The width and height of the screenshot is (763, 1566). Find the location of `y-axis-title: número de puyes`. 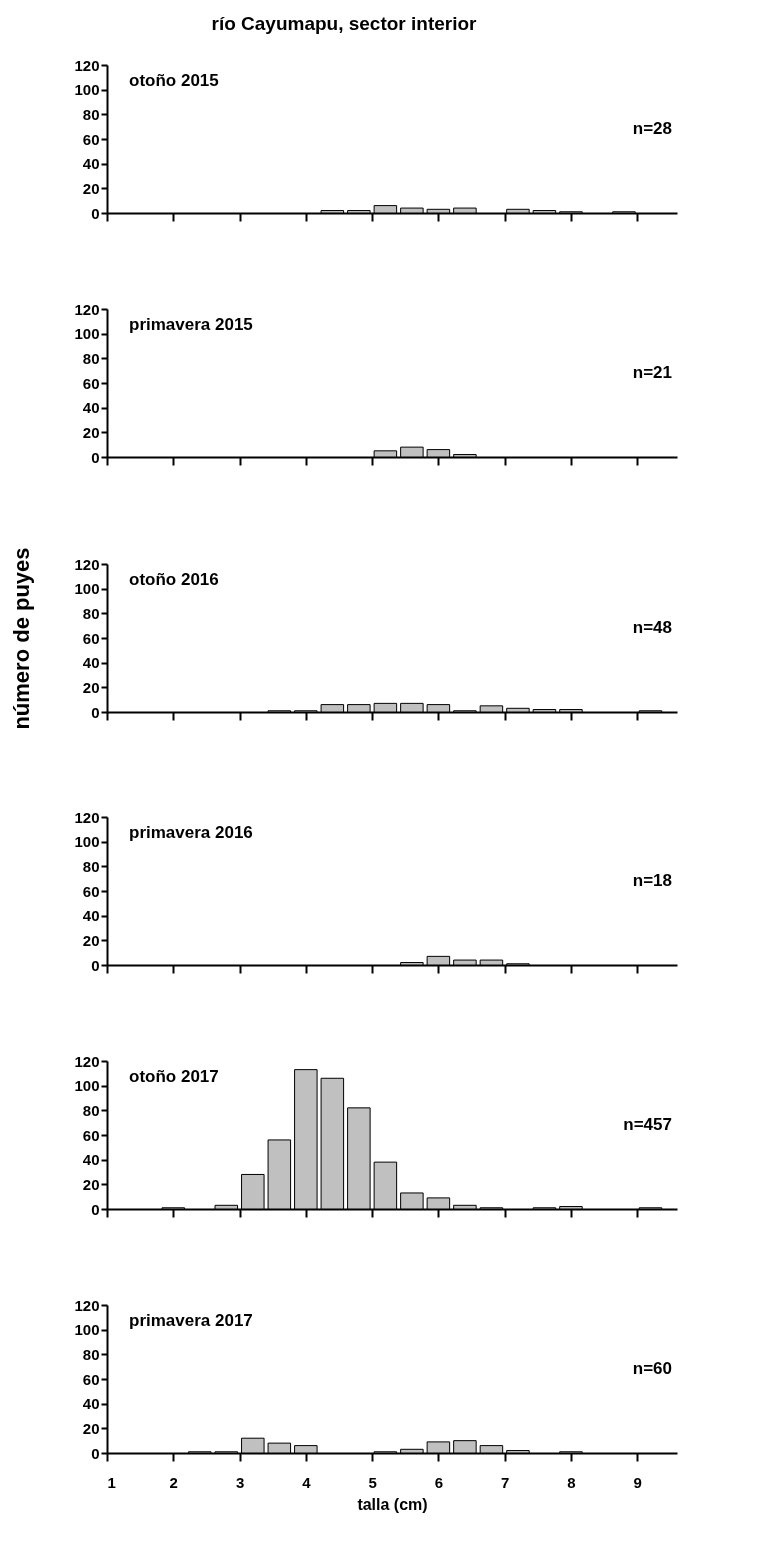

y-axis-title: número de puyes is located at coordinates (22, 638).